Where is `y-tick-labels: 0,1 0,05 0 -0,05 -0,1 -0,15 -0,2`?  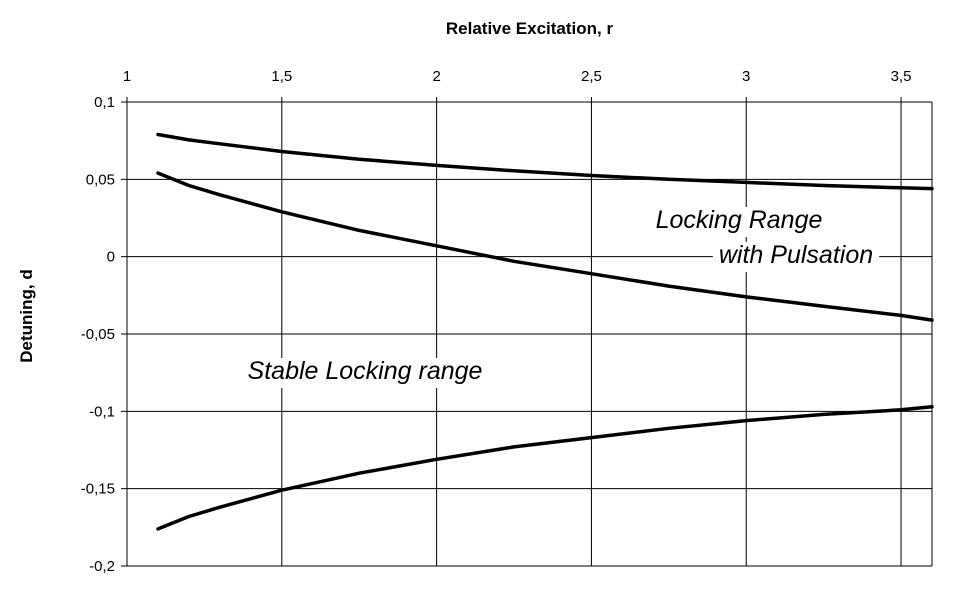
y-tick-labels: 0,1 0,05 0 -0,05 -0,1 -0,15 -0,2 is located at coordinates (98, 334).